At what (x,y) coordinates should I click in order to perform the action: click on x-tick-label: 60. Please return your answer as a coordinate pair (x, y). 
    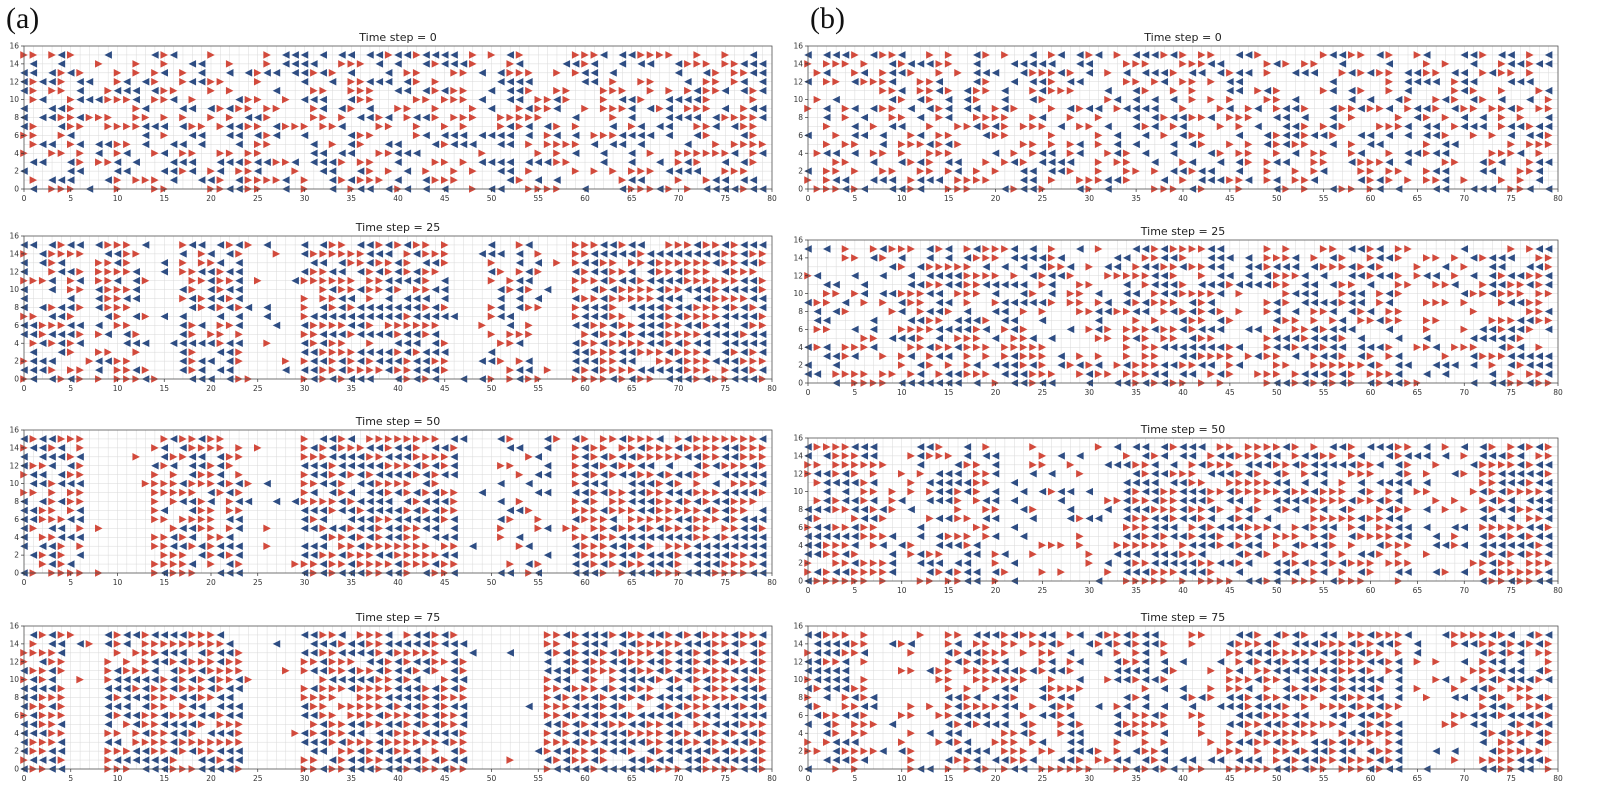
    Looking at the image, I should click on (585, 778).